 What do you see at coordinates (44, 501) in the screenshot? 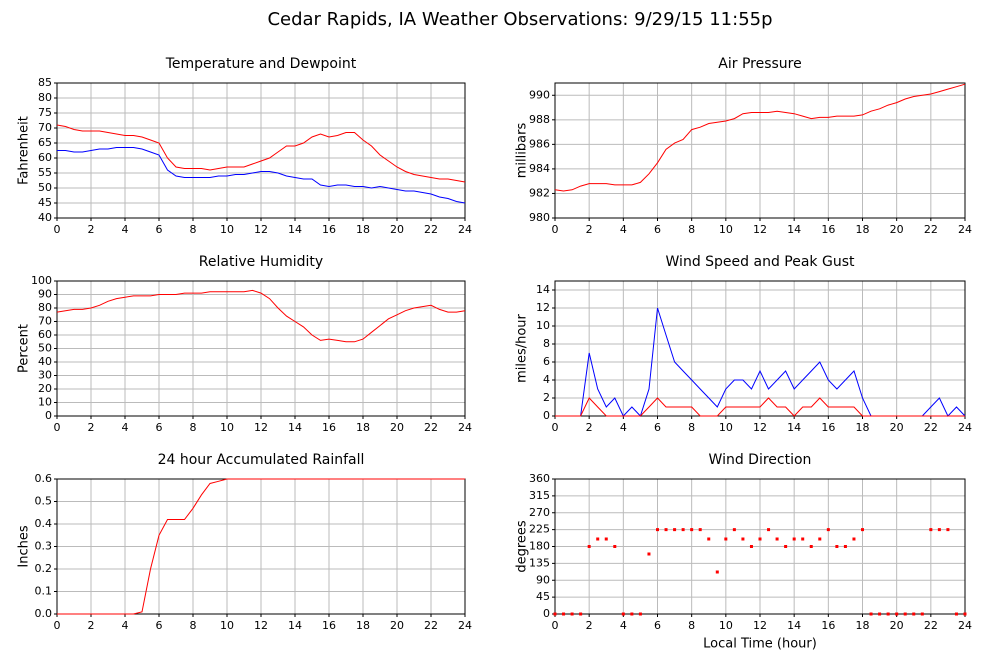
I see `y-tick-label: 0.5` at bounding box center [44, 501].